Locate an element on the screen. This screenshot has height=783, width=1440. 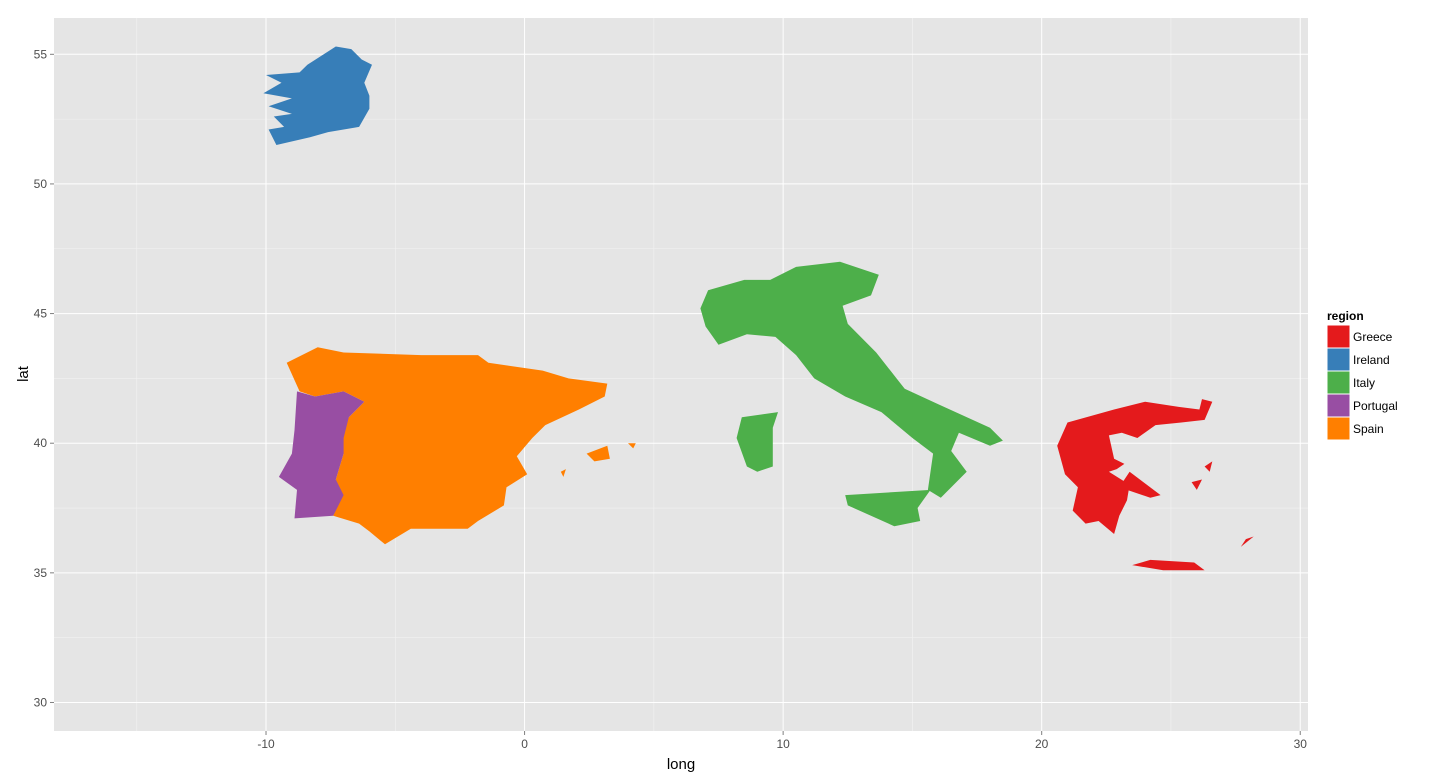
x-tick-label: 20 is located at coordinates (1042, 744).